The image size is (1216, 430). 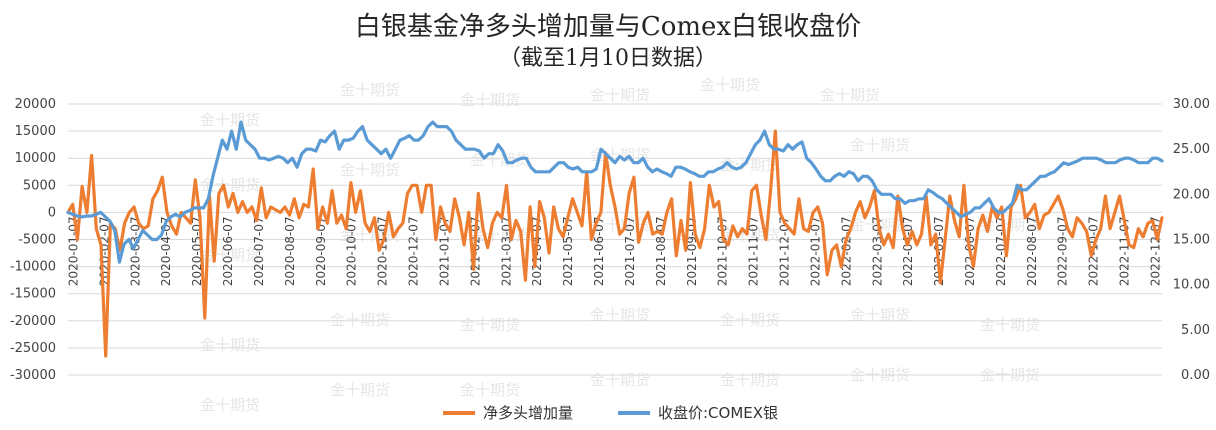 I want to click on left-tick-label: 10000, so click(x=35, y=158).